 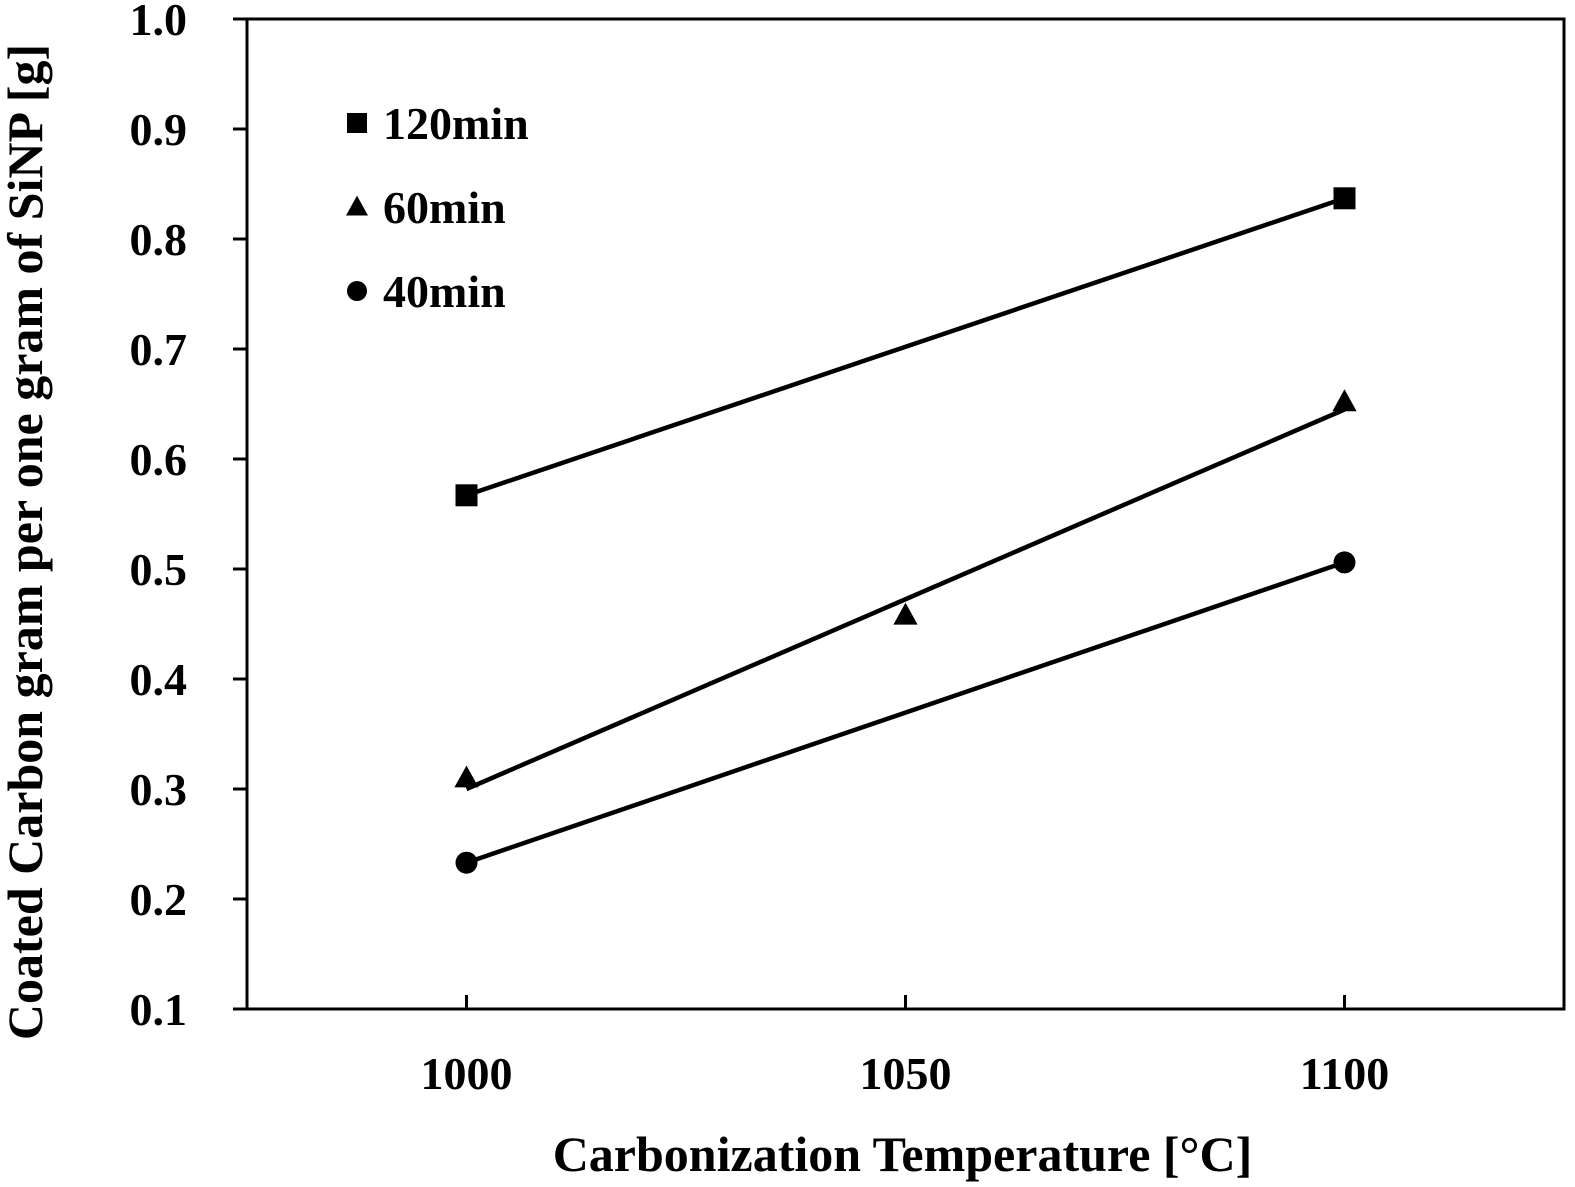 I want to click on y-tick-label: 1.0, so click(x=159, y=22).